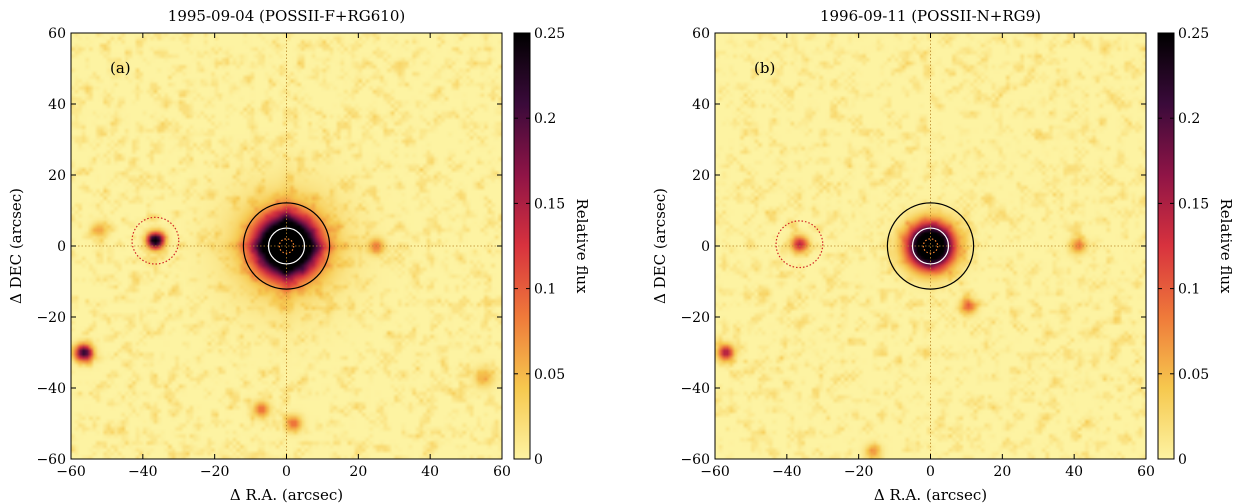 This screenshot has width=1237, height=503. I want to click on panel-label: (a), so click(120, 68).